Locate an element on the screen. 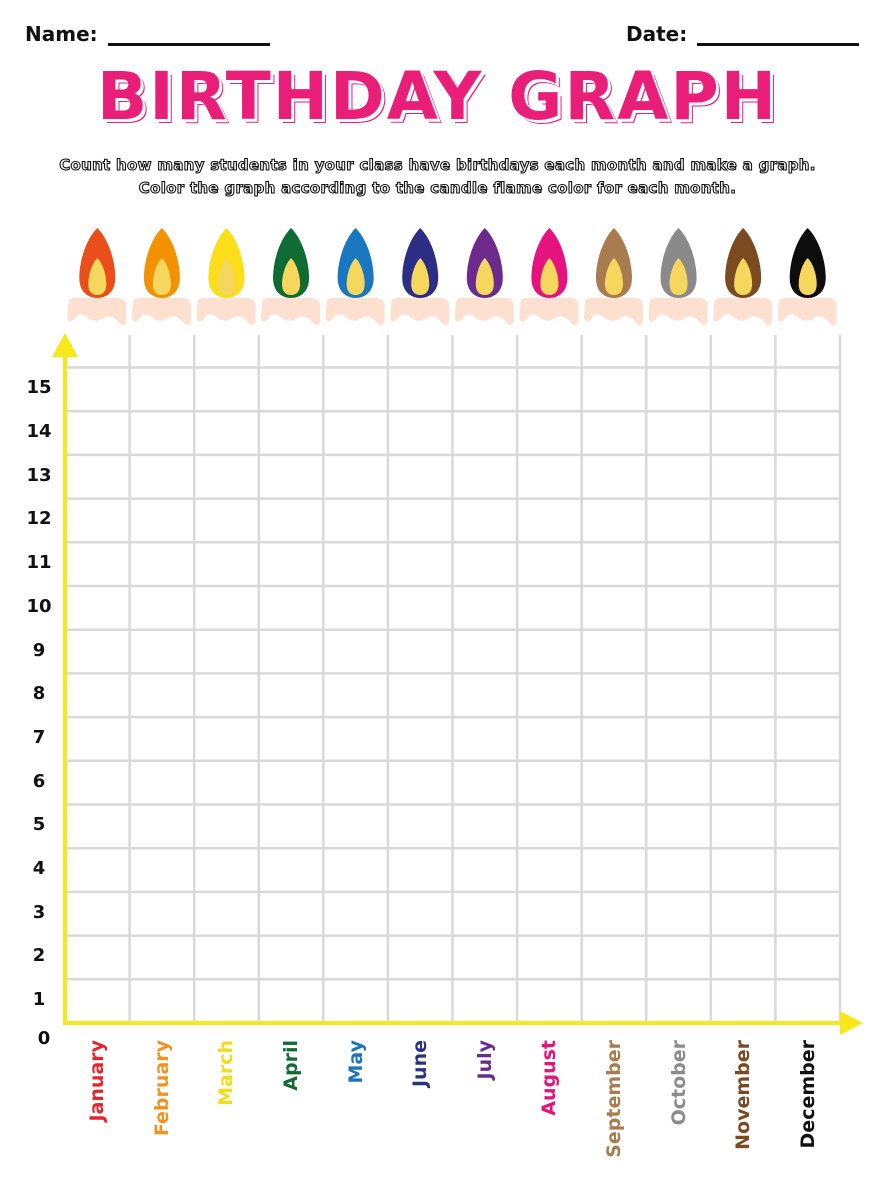 The height and width of the screenshot is (1200, 875). name-field: Name: is located at coordinates (147, 34).